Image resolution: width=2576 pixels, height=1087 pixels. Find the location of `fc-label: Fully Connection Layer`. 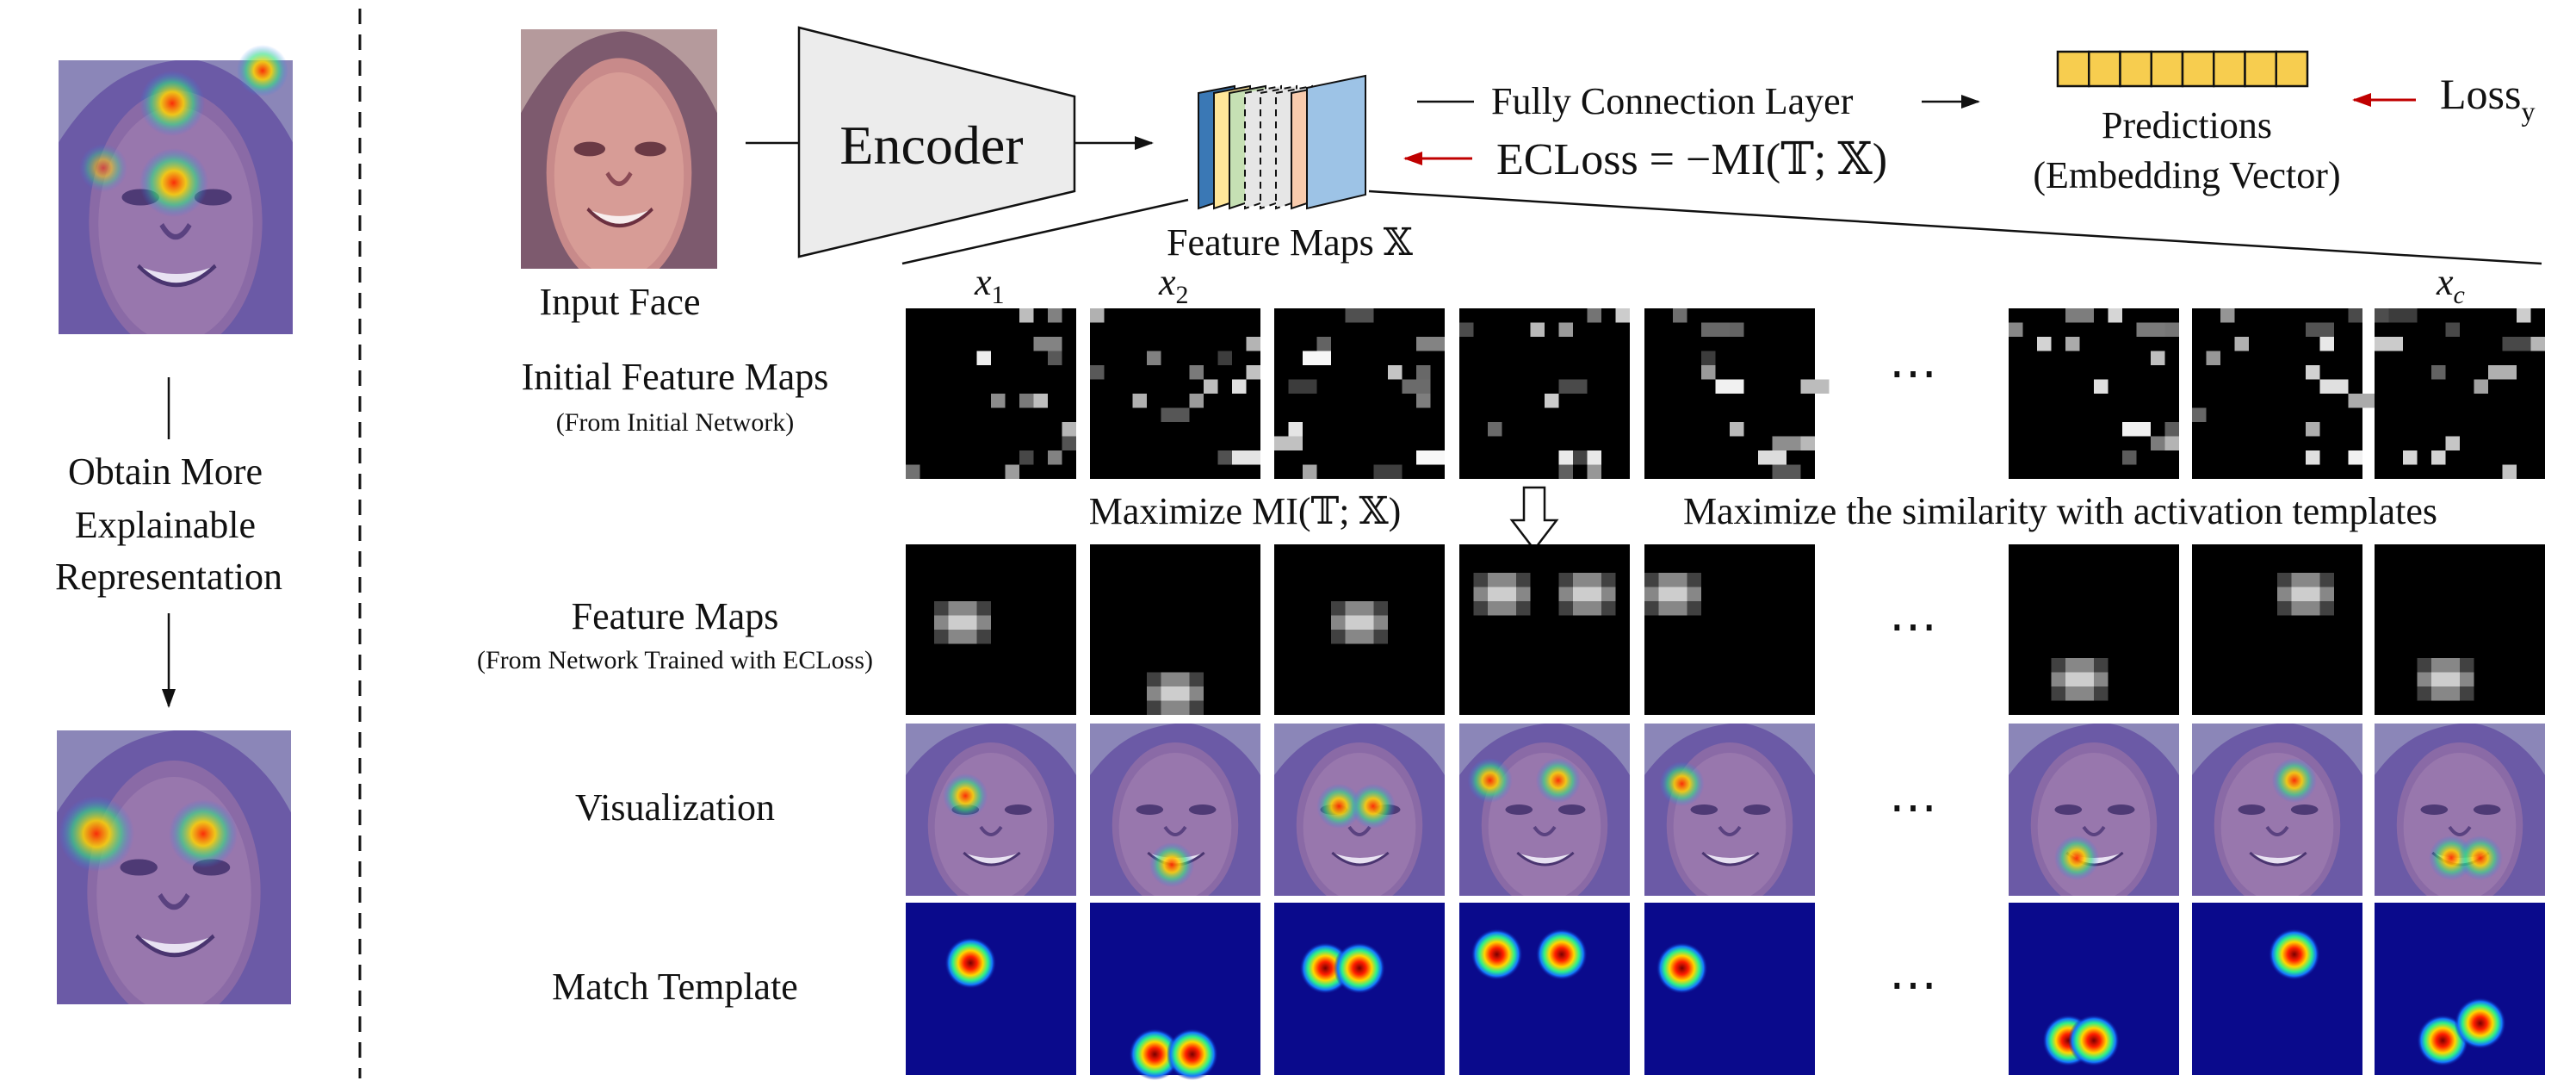

fc-label: Fully Connection Layer is located at coordinates (1672, 101).